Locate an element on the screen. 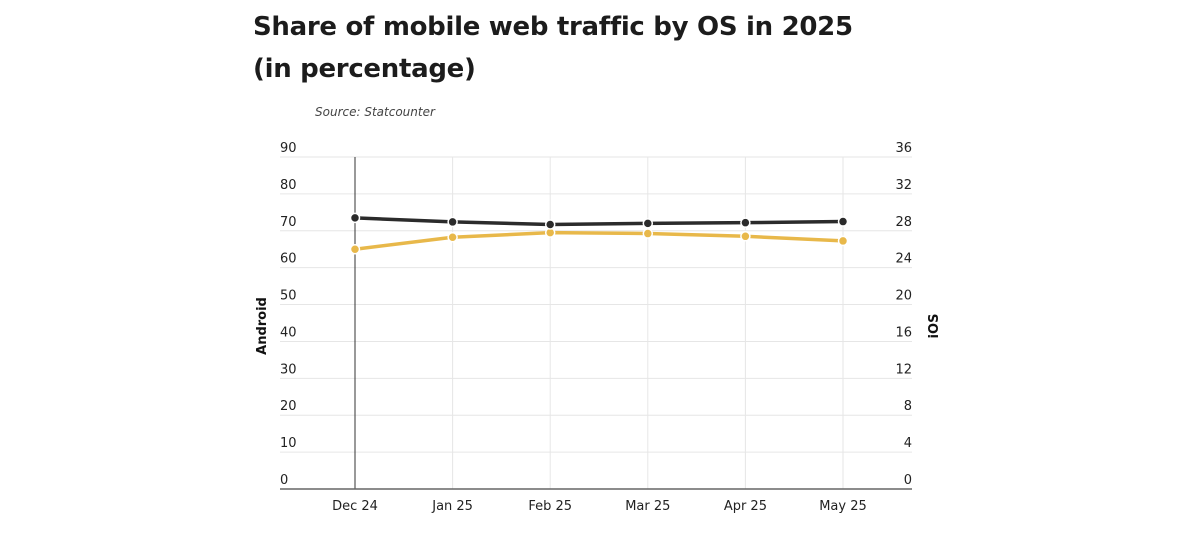 The width and height of the screenshot is (1200, 537). chart-title-line2: (in percentage) is located at coordinates (364, 69).